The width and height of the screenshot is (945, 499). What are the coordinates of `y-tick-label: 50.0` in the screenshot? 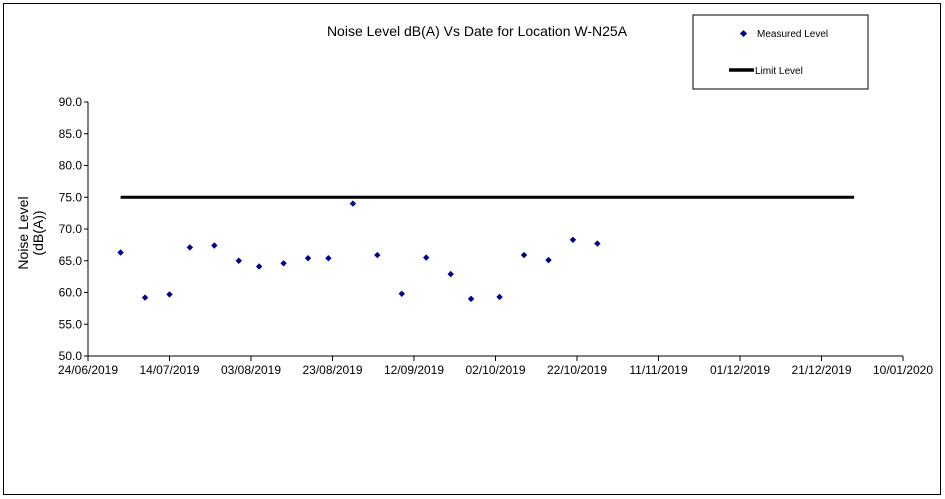 It's located at (71, 356).